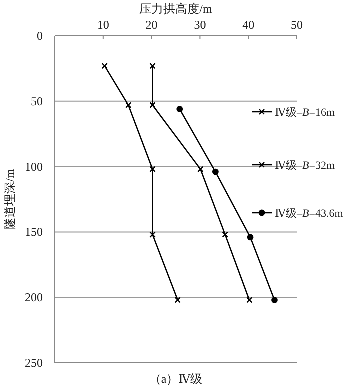 Image resolution: width=347 pixels, height=389 pixels. Describe the element at coordinates (34, 232) in the screenshot. I see `y-tick-label: 150` at that location.